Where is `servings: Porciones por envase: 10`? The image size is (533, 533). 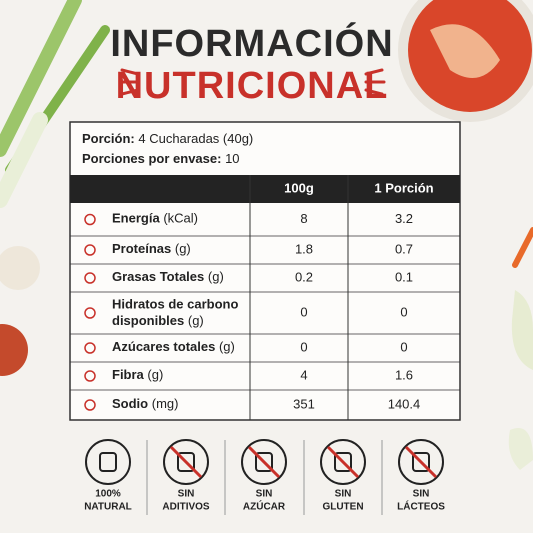 servings: Porciones por envase: 10 is located at coordinates (161, 158).